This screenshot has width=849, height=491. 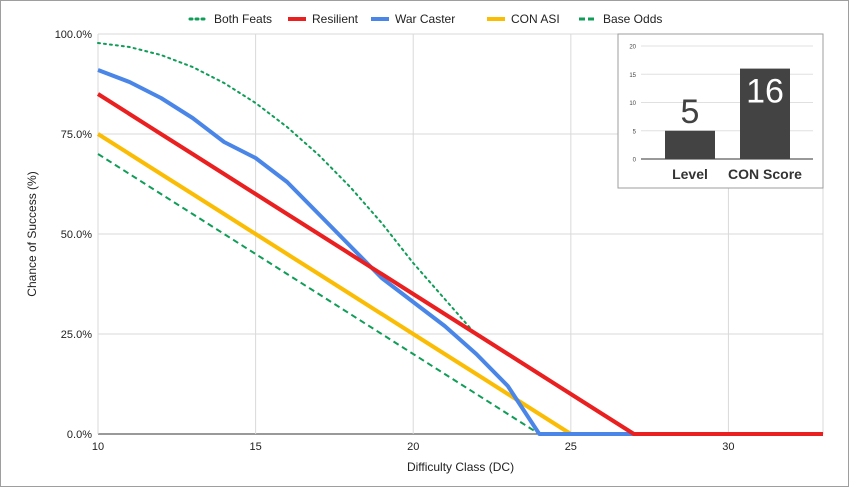 I want to click on legend-label: Resilient, so click(x=335, y=19).